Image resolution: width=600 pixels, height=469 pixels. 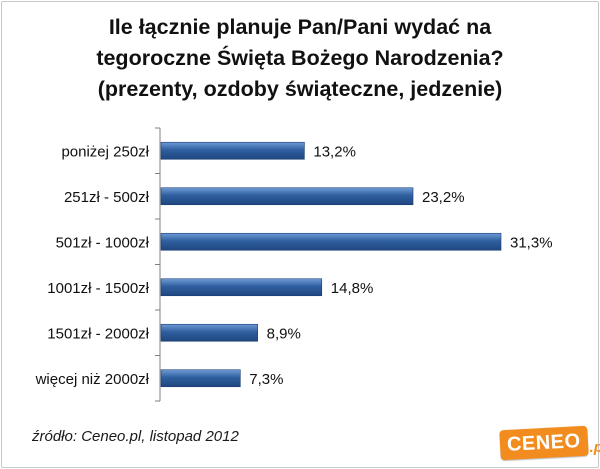 What do you see at coordinates (105, 151) in the screenshot?
I see `category-label-0: poniżej 250zł` at bounding box center [105, 151].